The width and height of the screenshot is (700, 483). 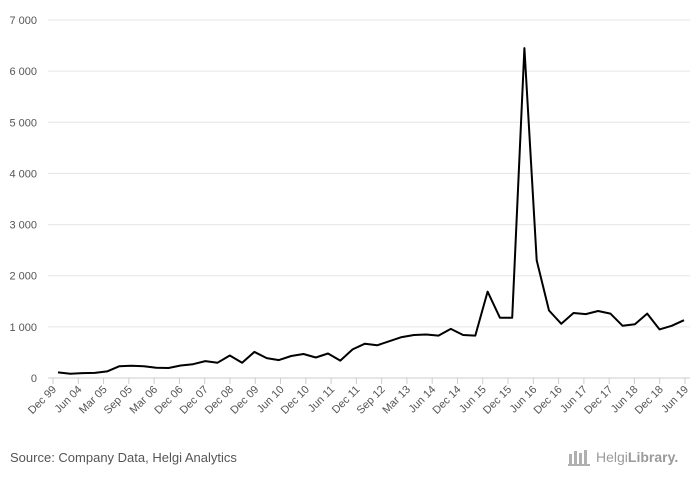 I want to click on brand-name: HelgiLibrary., so click(x=637, y=457).